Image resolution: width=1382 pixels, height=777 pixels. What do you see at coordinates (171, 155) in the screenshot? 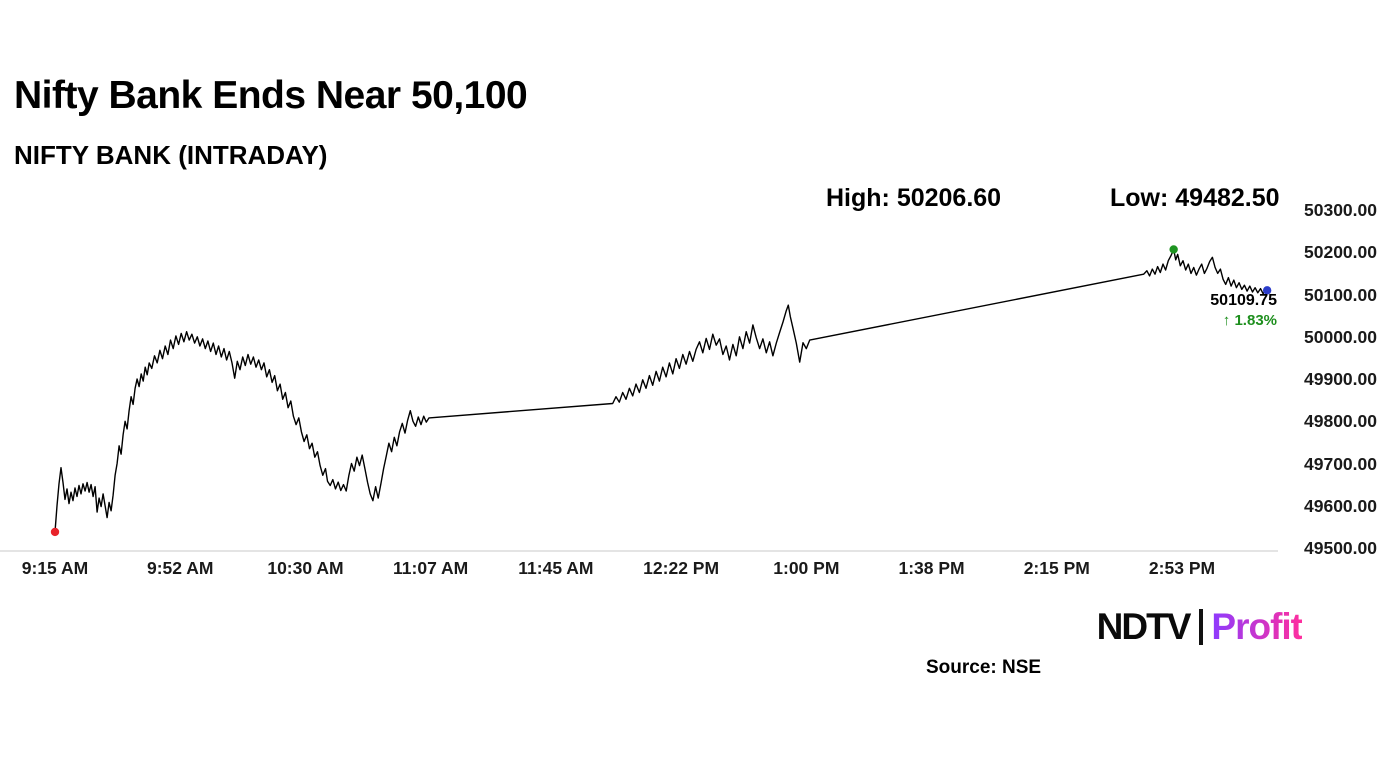
I see `page-subtitle: NIFTY BANK (INTRADAY)` at bounding box center [171, 155].